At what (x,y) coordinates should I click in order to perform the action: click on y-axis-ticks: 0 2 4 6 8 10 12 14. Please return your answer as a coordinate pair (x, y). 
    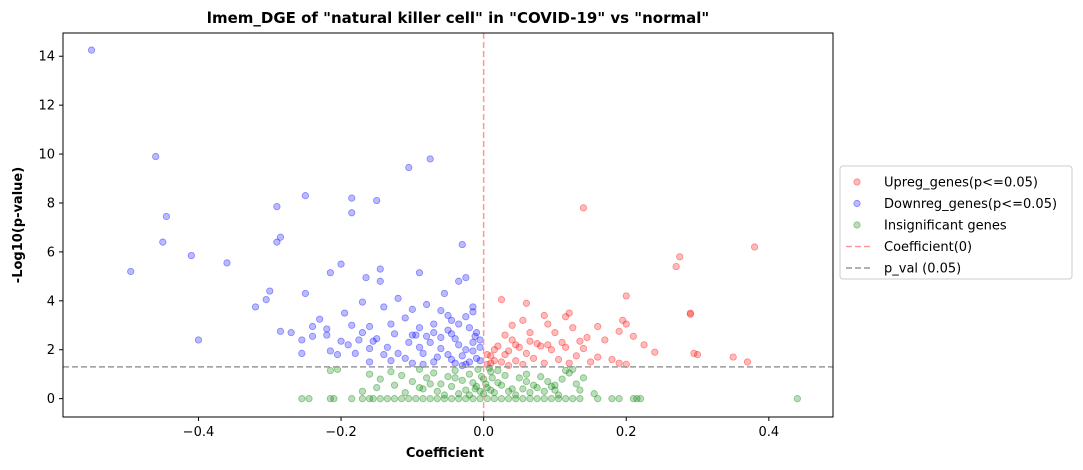
    Looking at the image, I should click on (50, 228).